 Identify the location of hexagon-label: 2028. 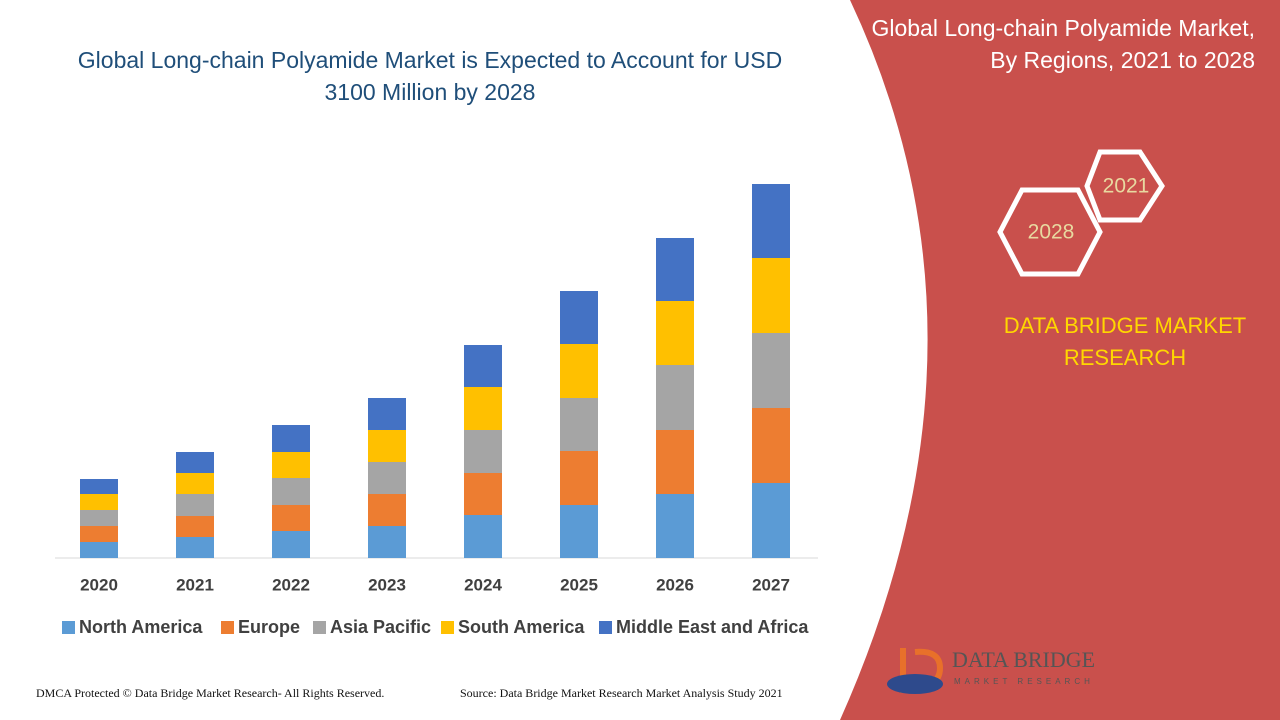
(1051, 232).